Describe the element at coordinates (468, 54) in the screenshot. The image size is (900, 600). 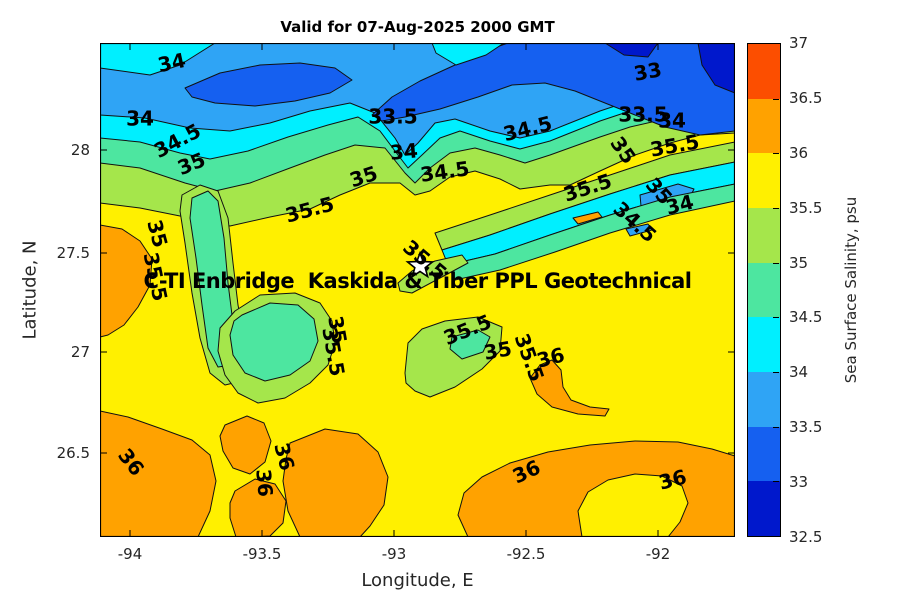
I see `contour-region-34-34.5-notch` at that location.